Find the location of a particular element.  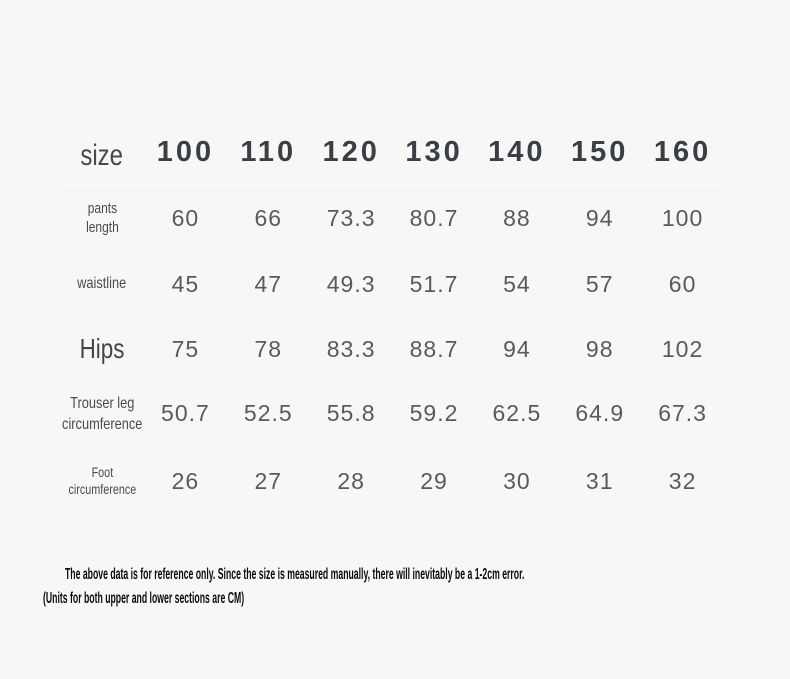

table-cell: 32 is located at coordinates (682, 480).